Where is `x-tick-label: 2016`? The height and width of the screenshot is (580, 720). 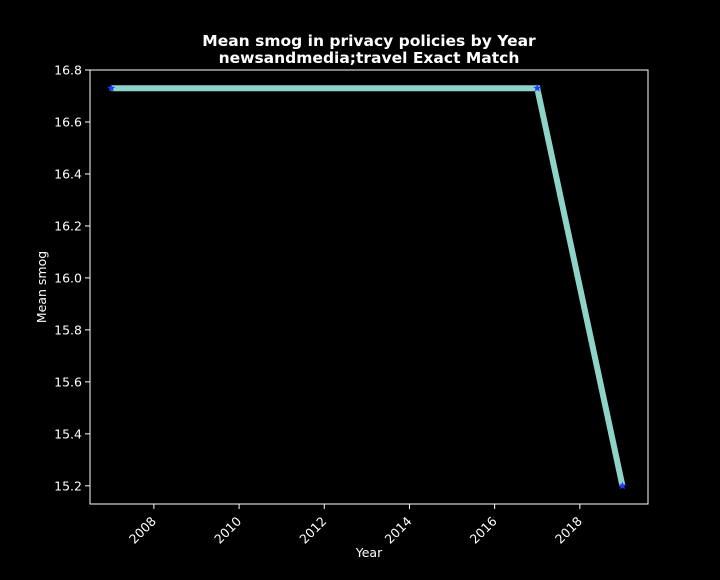 x-tick-label: 2016 is located at coordinates (483, 529).